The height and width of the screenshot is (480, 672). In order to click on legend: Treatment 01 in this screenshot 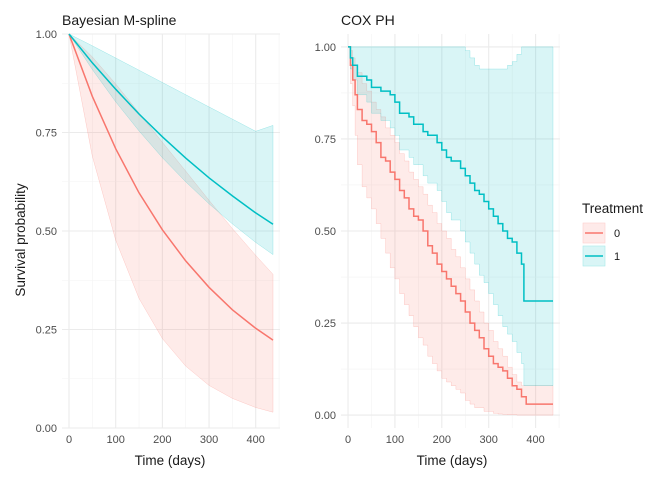, I will do `click(612, 234)`.